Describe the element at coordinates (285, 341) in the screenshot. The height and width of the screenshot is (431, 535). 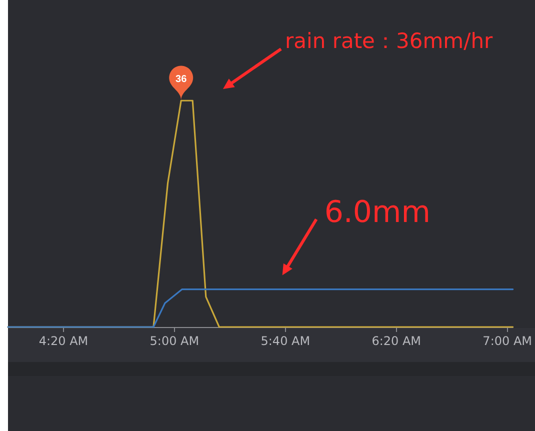
I see `x-tick-label: 5:40 AM` at that location.